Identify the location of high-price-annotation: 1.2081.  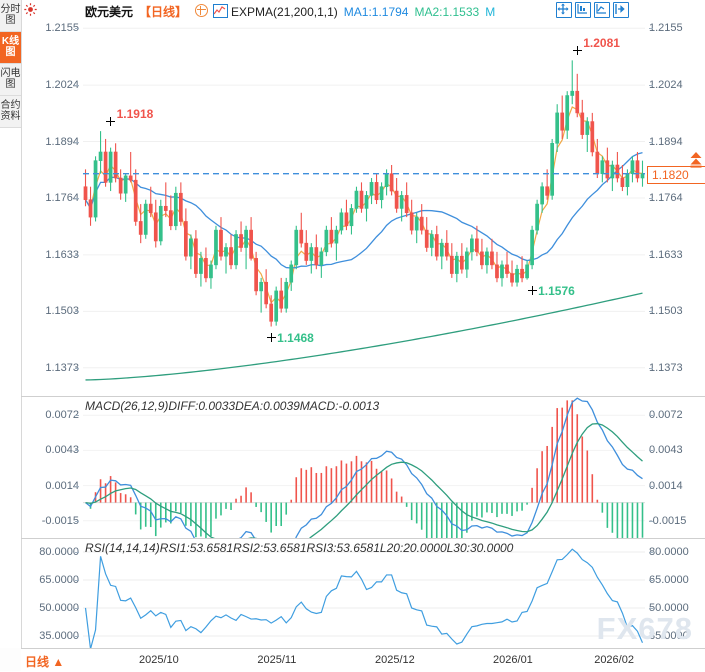
(601, 43).